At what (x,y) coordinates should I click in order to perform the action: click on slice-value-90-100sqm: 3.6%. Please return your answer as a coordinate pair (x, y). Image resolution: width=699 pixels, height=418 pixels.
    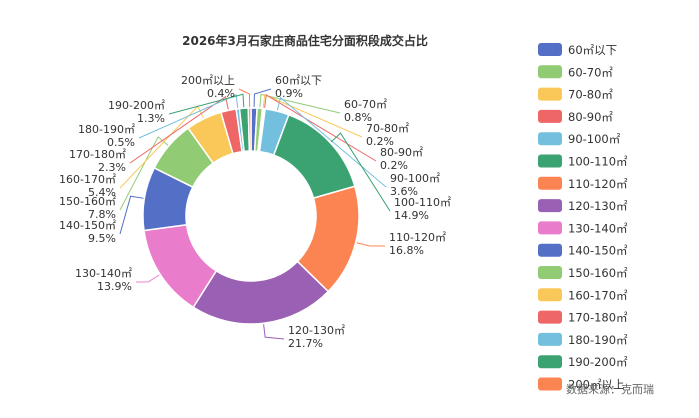
    Looking at the image, I should click on (404, 191).